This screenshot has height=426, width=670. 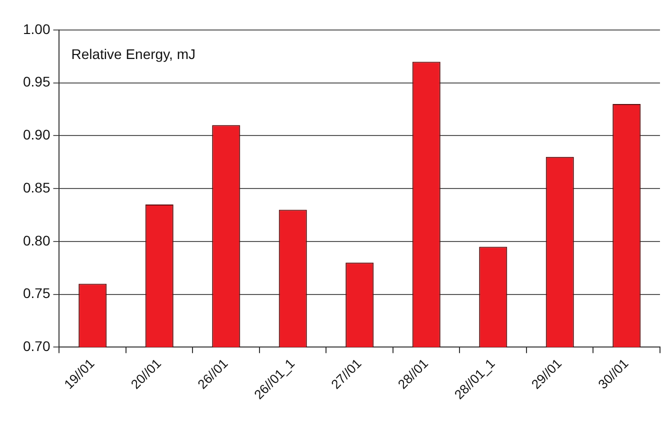 I want to click on y-axis-title: Relative Energy, mJ, so click(x=133, y=54).